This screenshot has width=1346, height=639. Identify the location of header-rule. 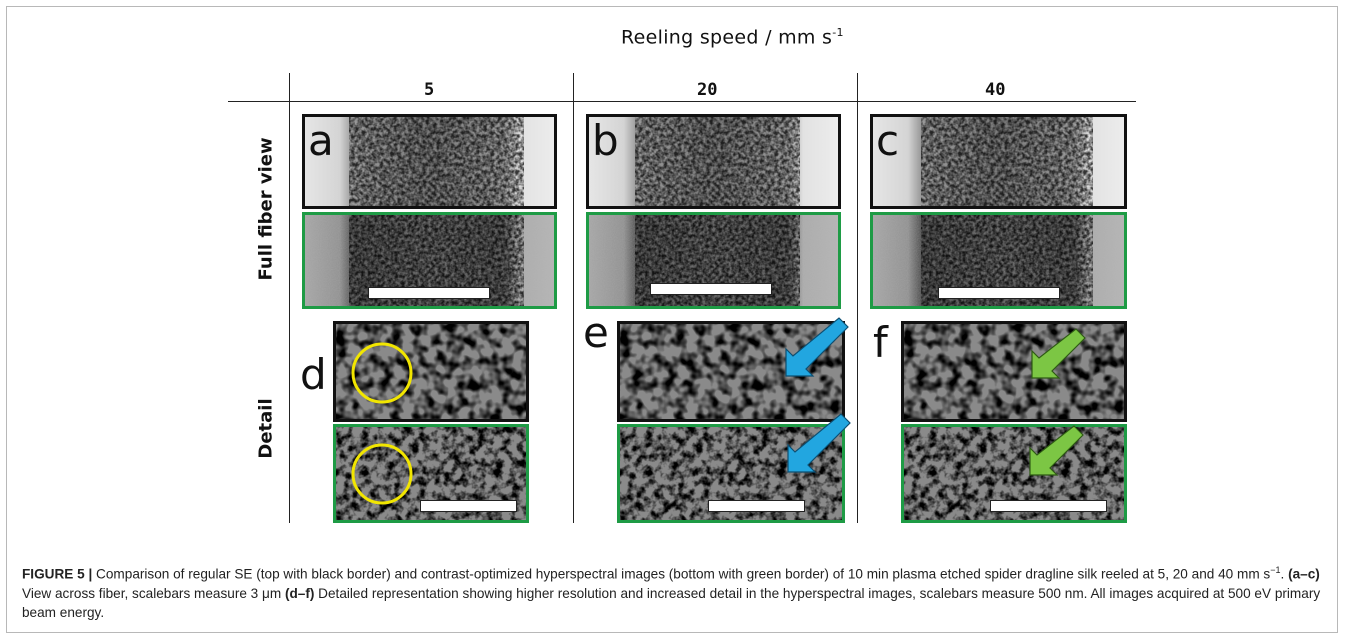
(682, 101).